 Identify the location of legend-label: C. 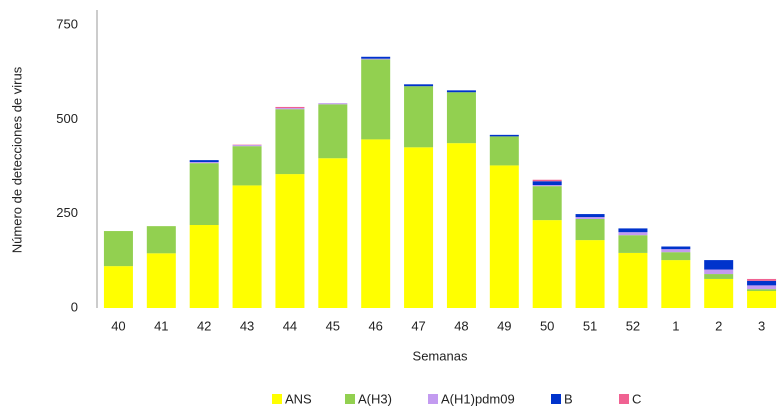
(636, 398).